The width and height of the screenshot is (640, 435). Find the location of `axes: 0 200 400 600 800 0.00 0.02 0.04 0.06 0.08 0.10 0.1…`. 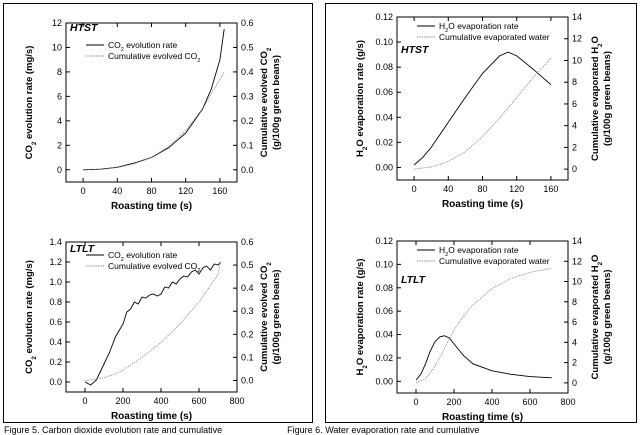

axes: 0 200 400 600 800 0.00 0.02 0.04 0.06 0.08 0.10 0.1… is located at coordinates (478, 321).